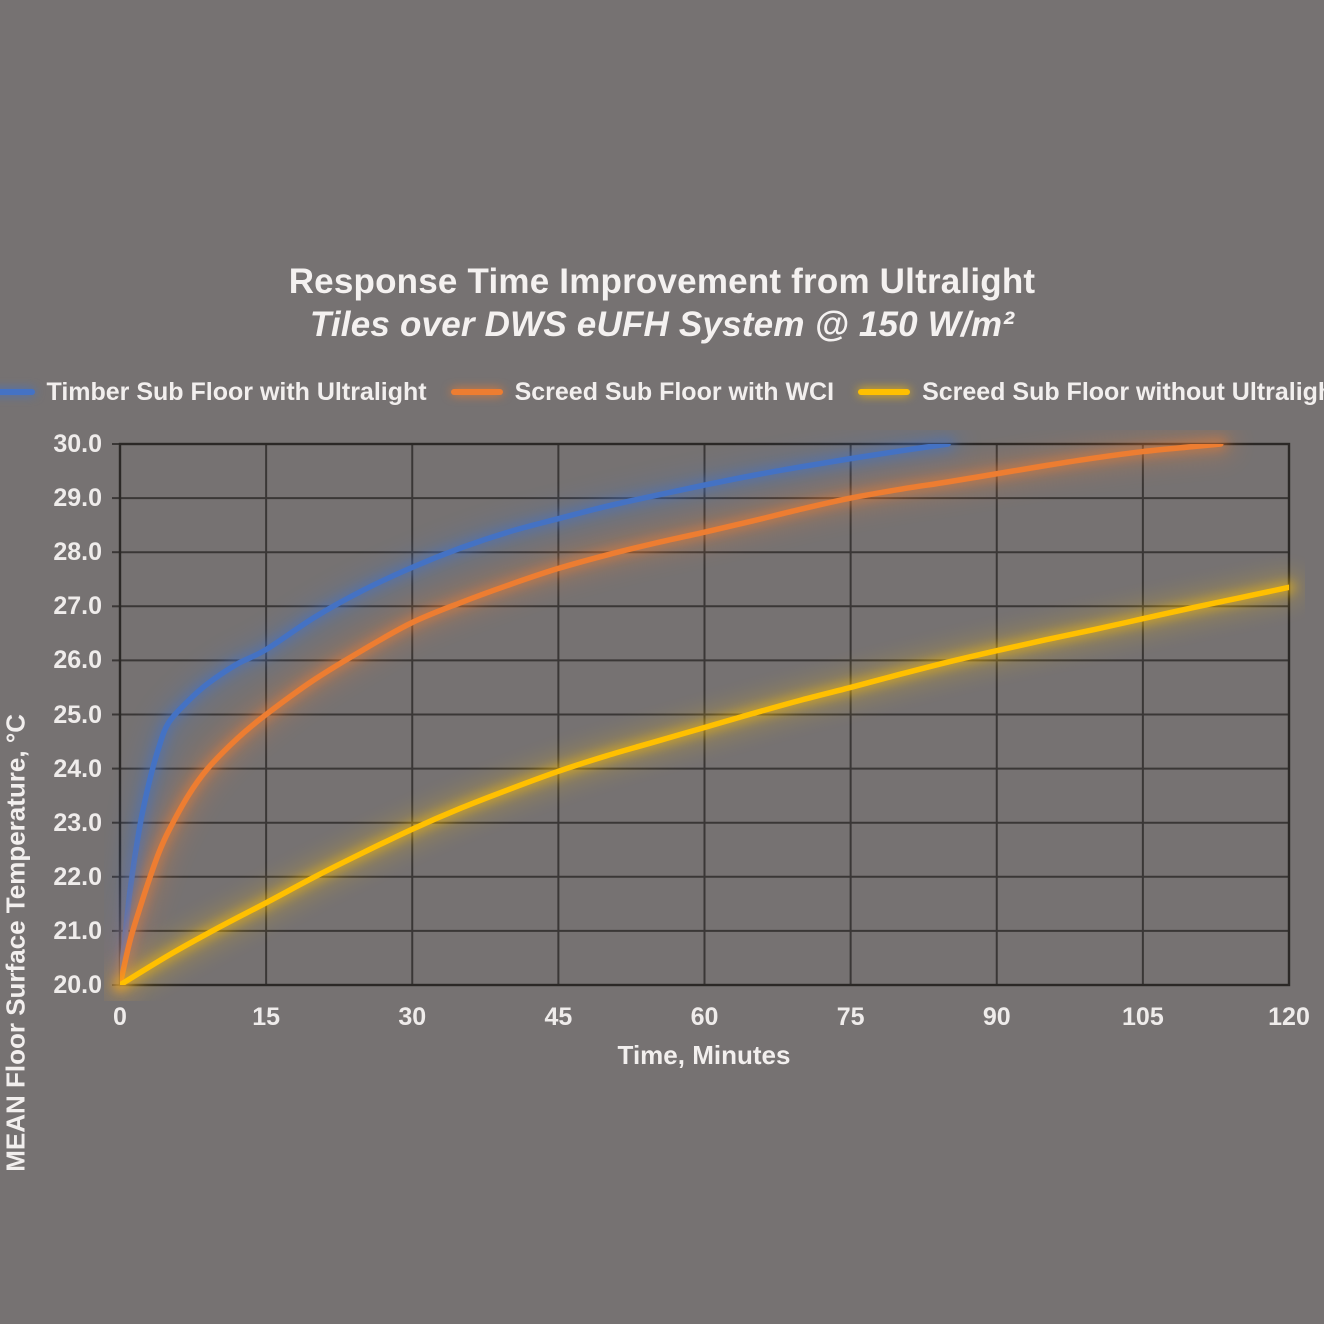 The height and width of the screenshot is (1324, 1324). I want to click on x-axis-title: Time, Minutes, so click(704, 1055).